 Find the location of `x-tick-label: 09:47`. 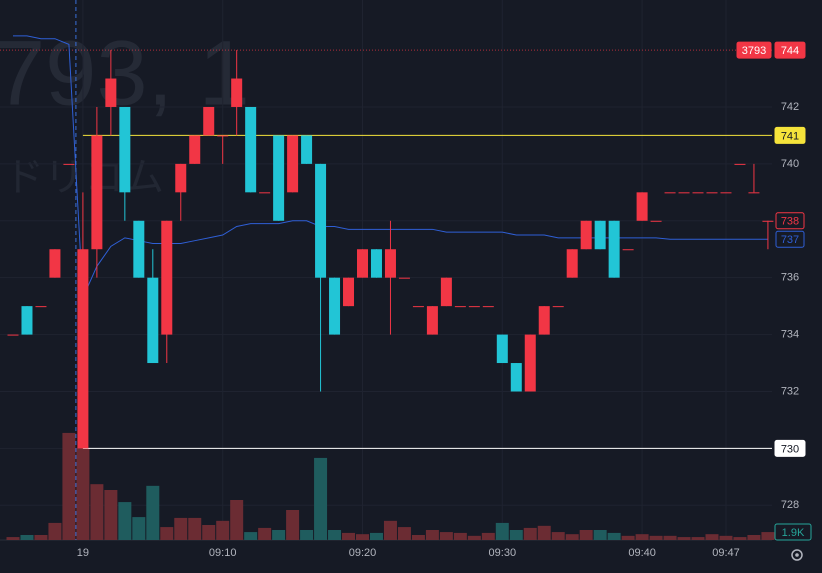

x-tick-label: 09:47 is located at coordinates (726, 553).